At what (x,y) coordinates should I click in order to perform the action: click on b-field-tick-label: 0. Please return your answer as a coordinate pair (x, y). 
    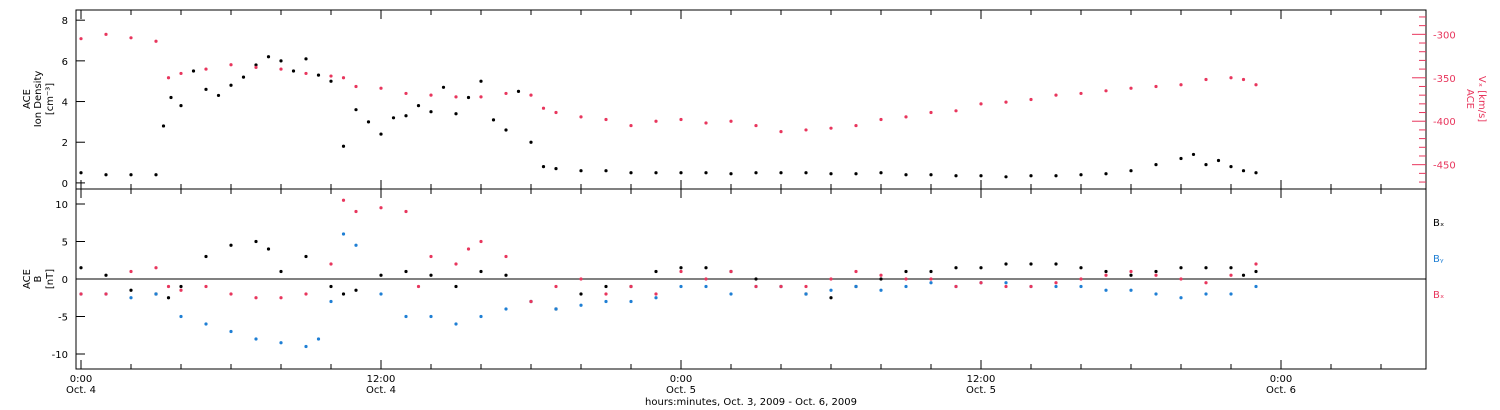
    Looking at the image, I should click on (65, 280).